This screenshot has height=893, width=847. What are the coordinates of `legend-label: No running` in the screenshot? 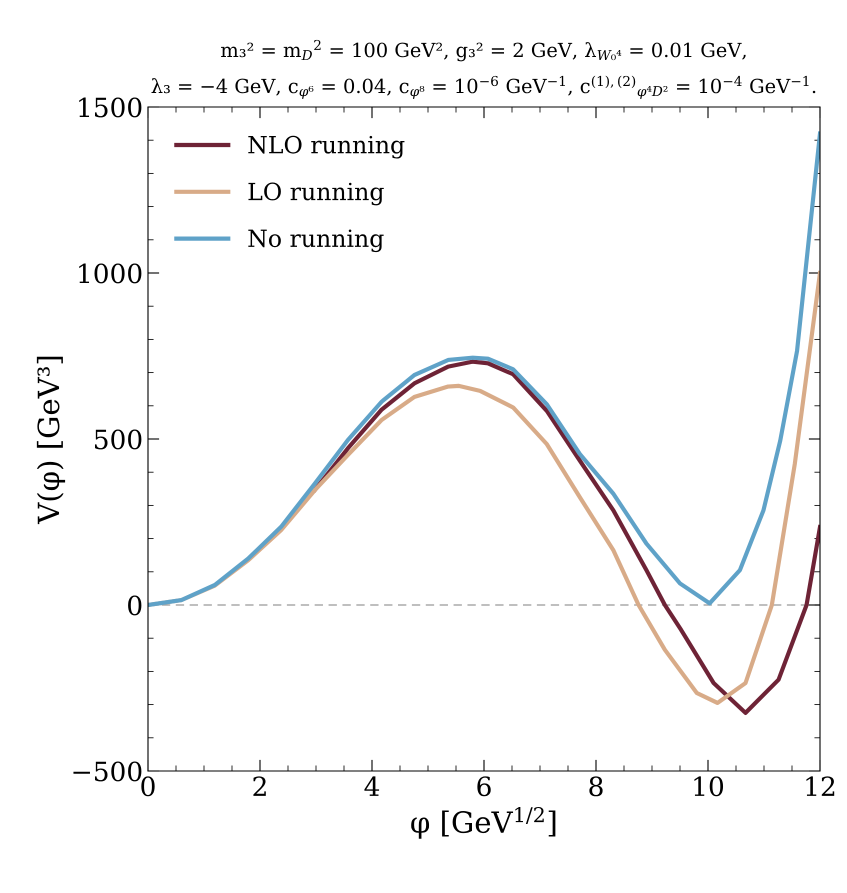 It's located at (316, 240).